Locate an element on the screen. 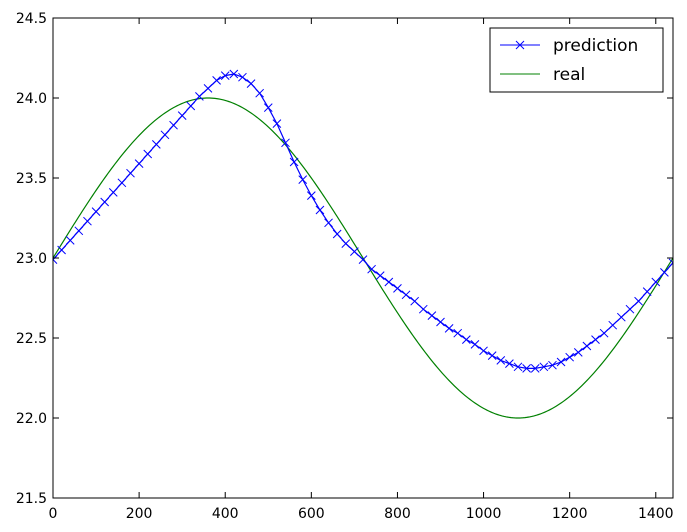 The width and height of the screenshot is (687, 532). x-tick-label: 1200 is located at coordinates (570, 514).